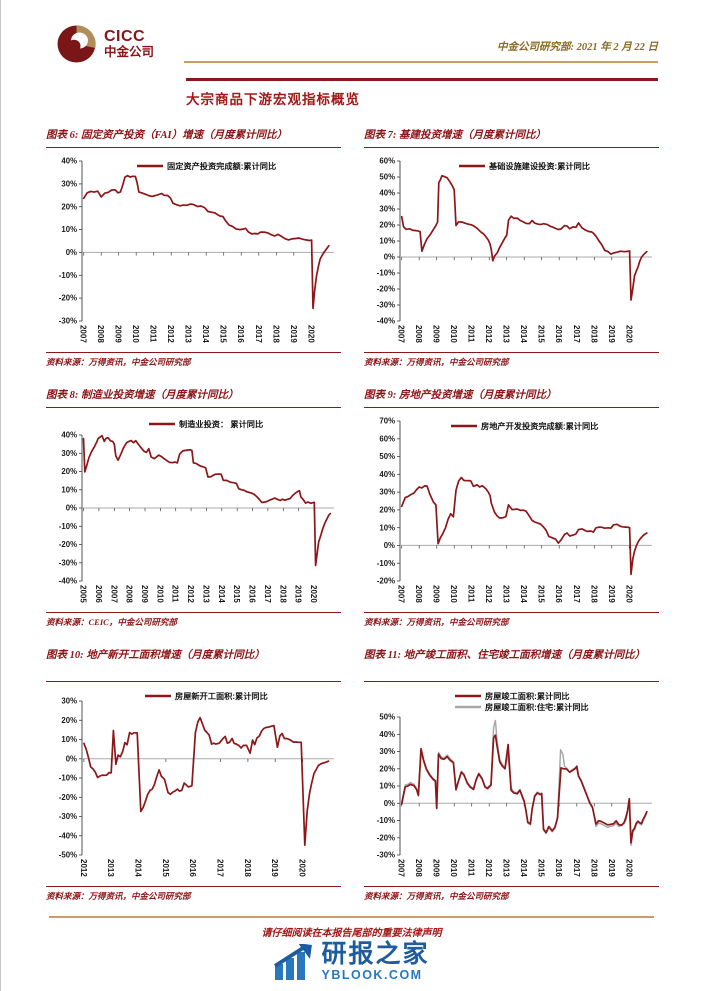 The height and width of the screenshot is (991, 702). I want to click on brand-text: CICC 中金公司, so click(129, 43).